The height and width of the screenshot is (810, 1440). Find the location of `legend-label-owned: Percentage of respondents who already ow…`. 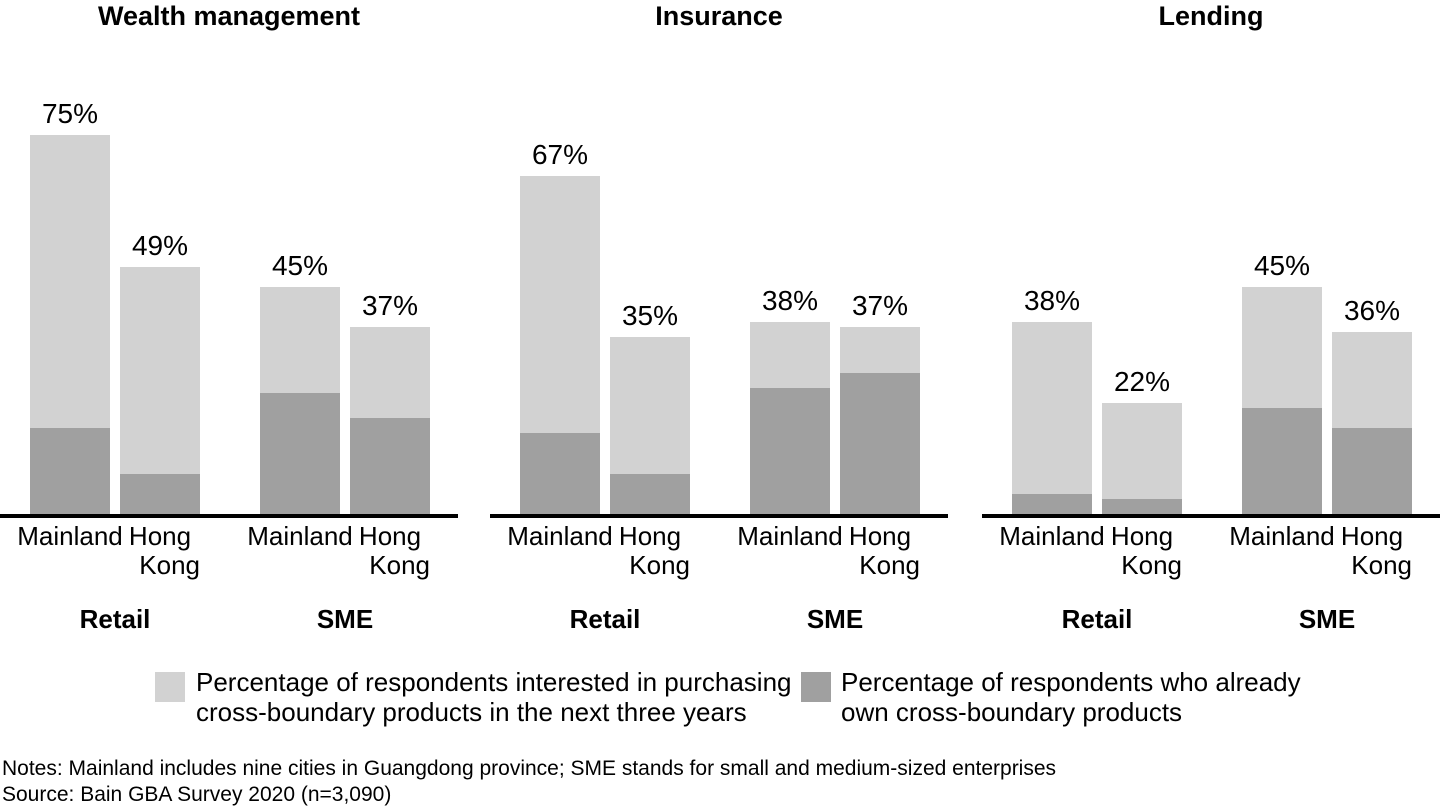

legend-label-owned: Percentage of respondents who already ow… is located at coordinates (1071, 697).